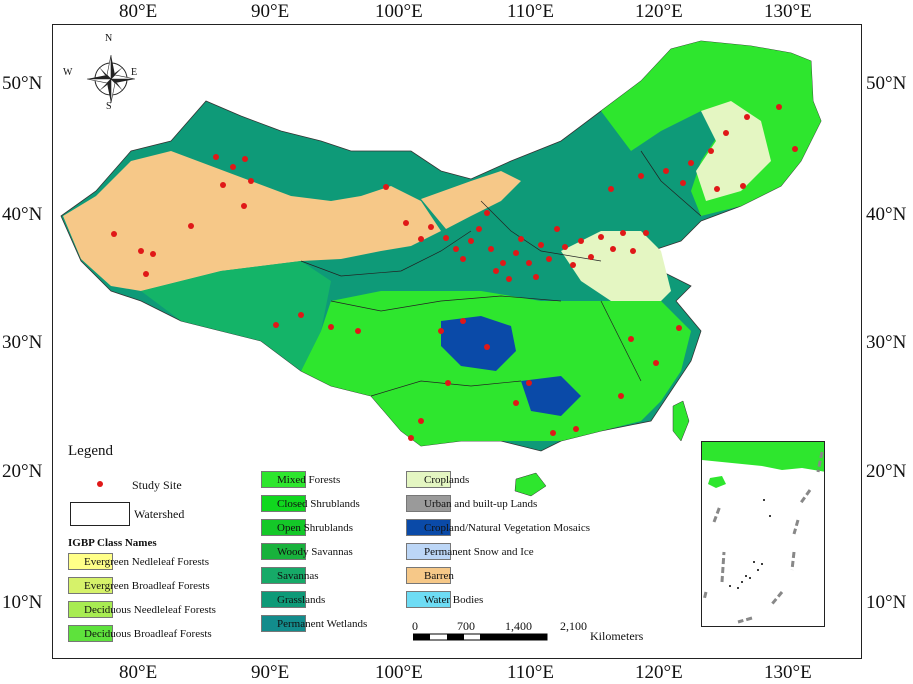 The height and width of the screenshot is (684, 913). I want to click on igbp-title: IGBP Class Names, so click(112, 543).